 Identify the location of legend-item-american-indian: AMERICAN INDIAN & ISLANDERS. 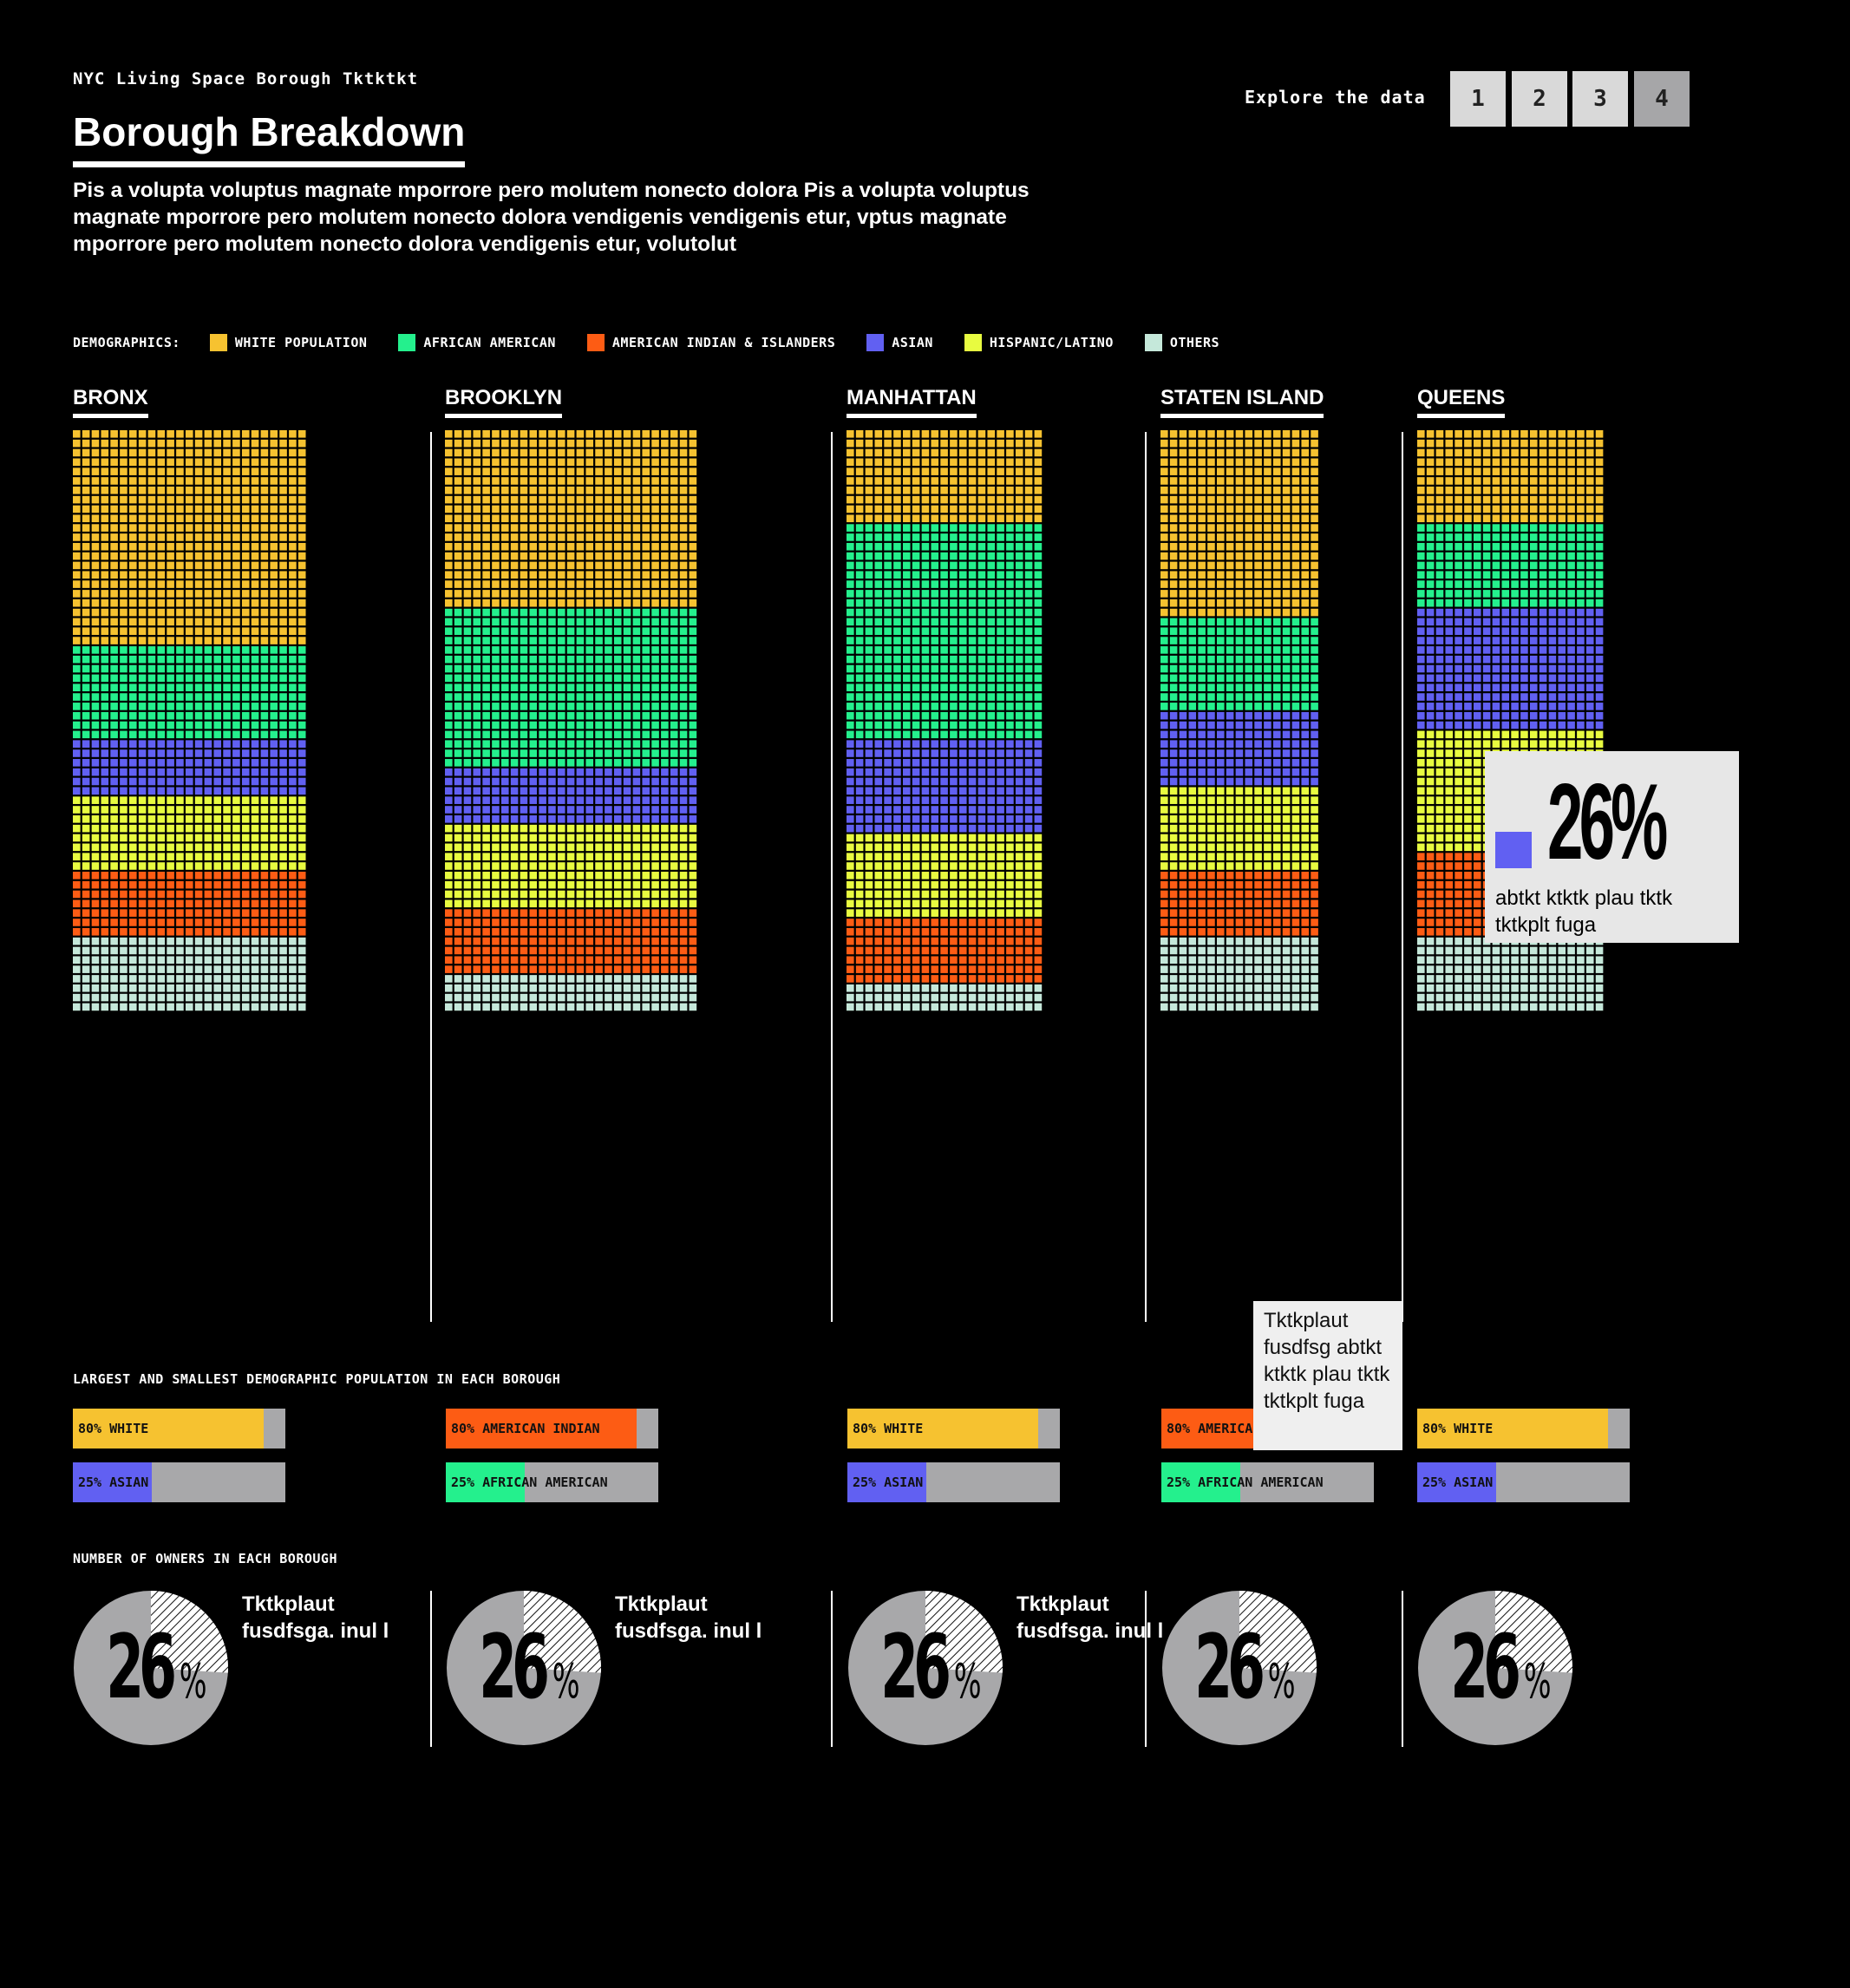
(710, 342).